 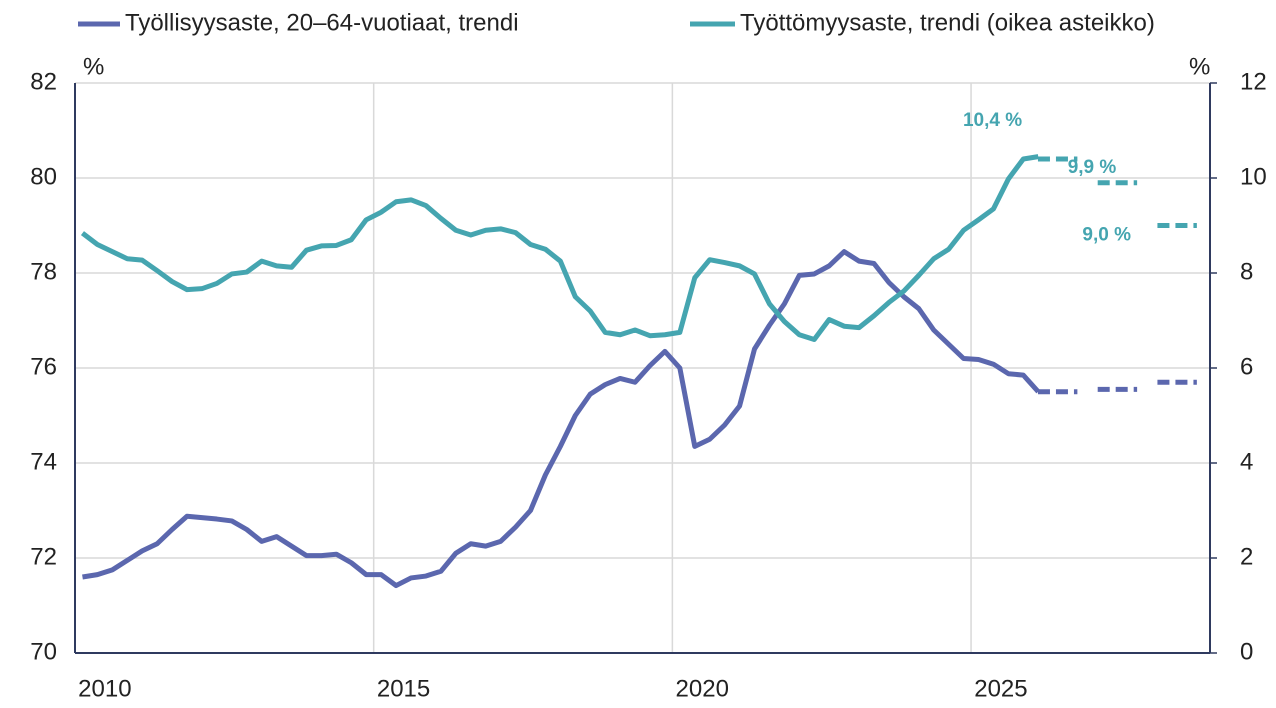 I want to click on y2-tick-label: 0, so click(x=1246, y=651).